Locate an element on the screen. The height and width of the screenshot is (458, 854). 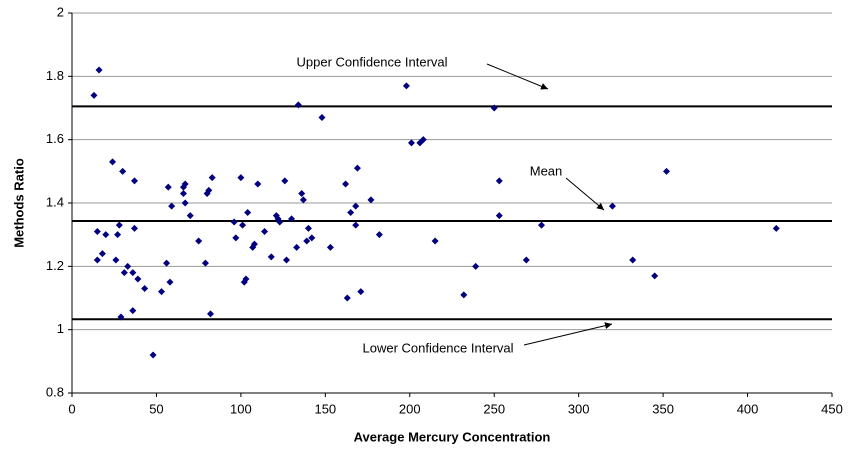
annotation: Lower Confidence Interval is located at coordinates (437, 347).